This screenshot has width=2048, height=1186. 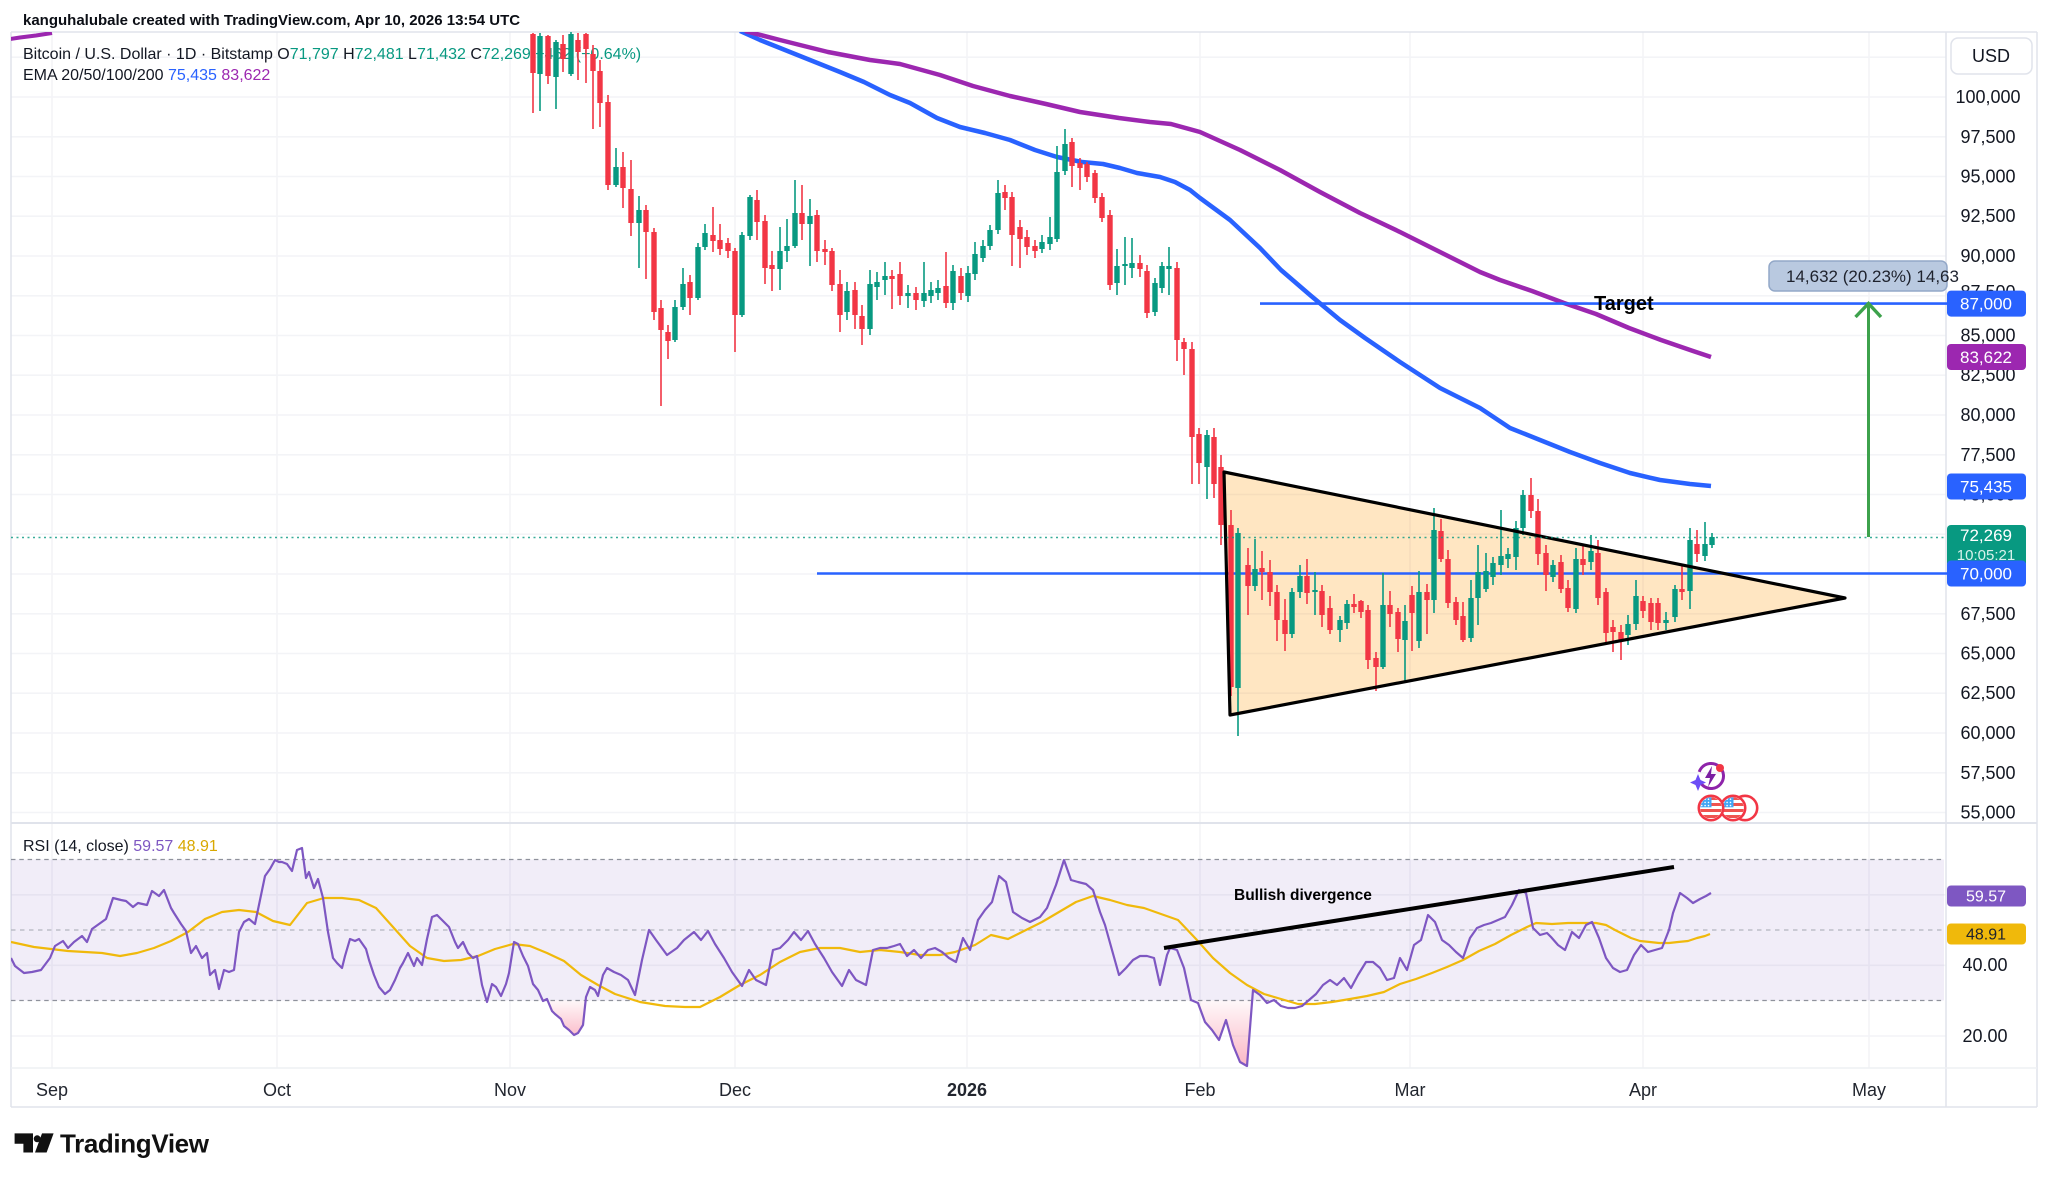 What do you see at coordinates (52, 1090) in the screenshot?
I see `svg-text: Sep` at bounding box center [52, 1090].